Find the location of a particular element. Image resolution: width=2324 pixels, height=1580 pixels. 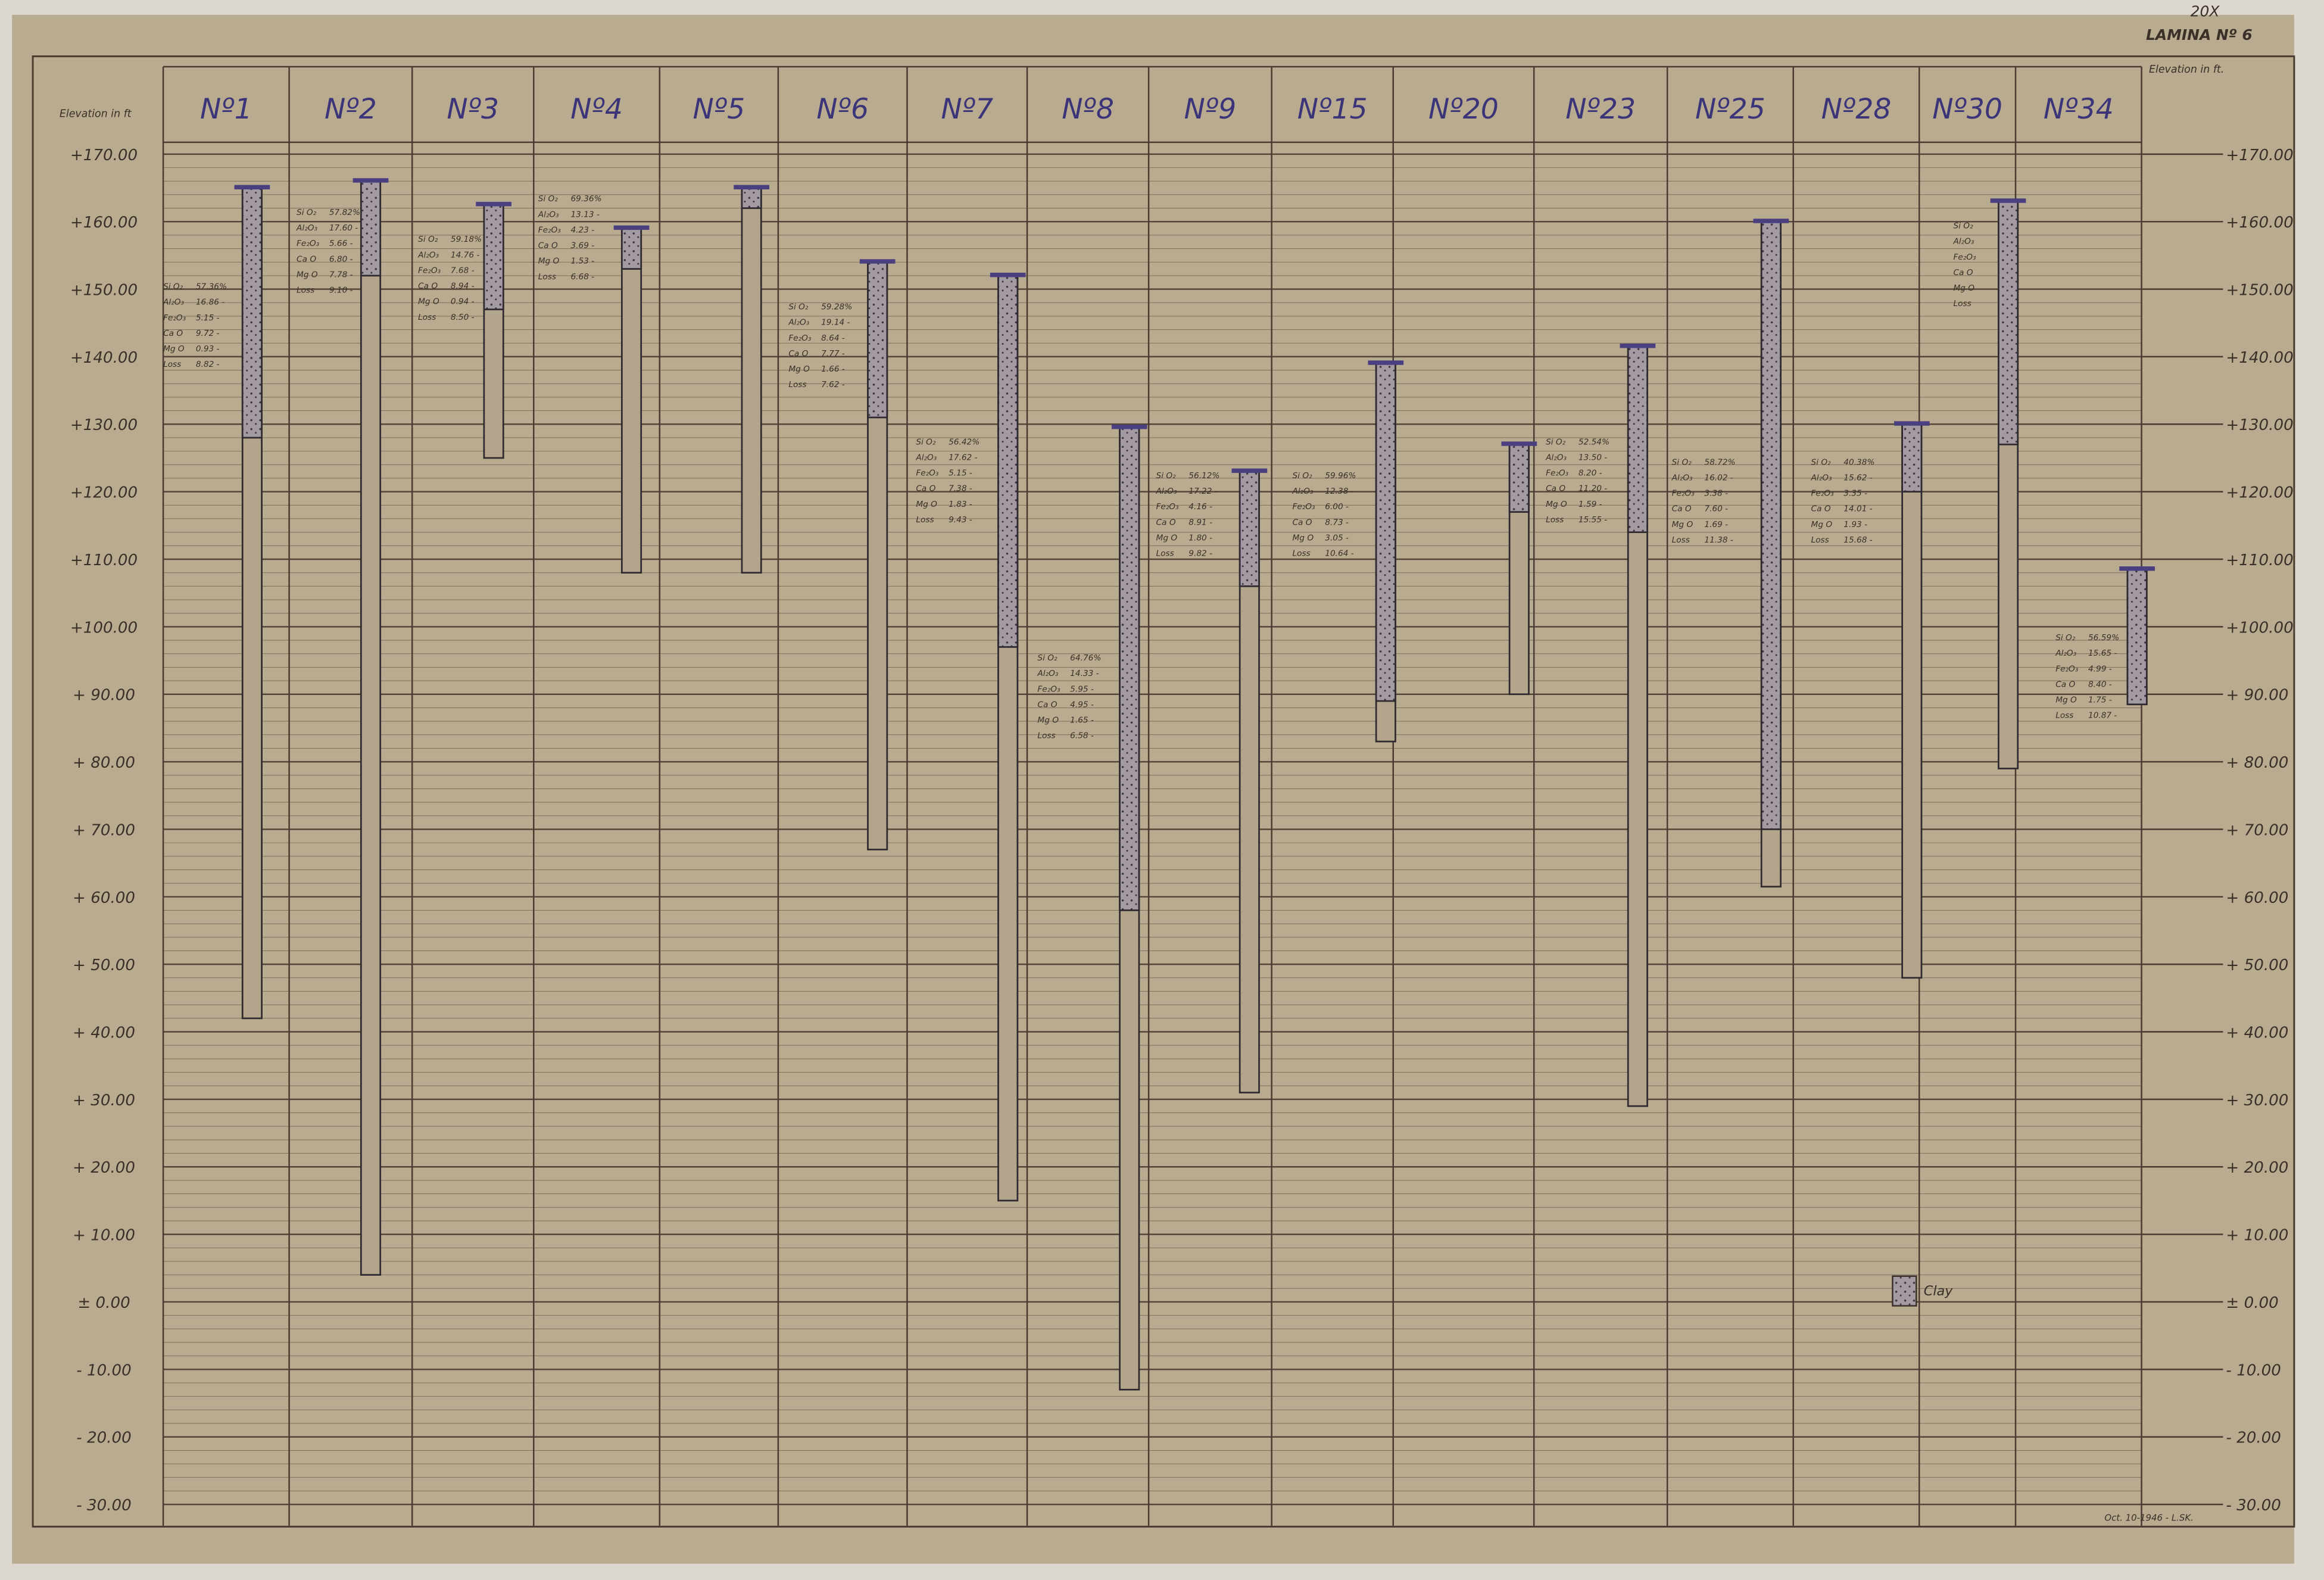

analysis-value: 8.73 - is located at coordinates (1337, 522).